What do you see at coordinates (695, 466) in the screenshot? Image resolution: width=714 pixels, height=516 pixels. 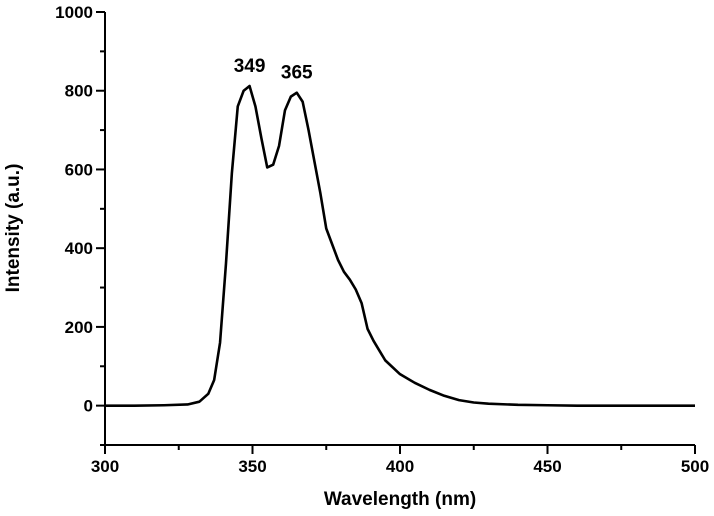 I see `x-tick-label: 500` at bounding box center [695, 466].